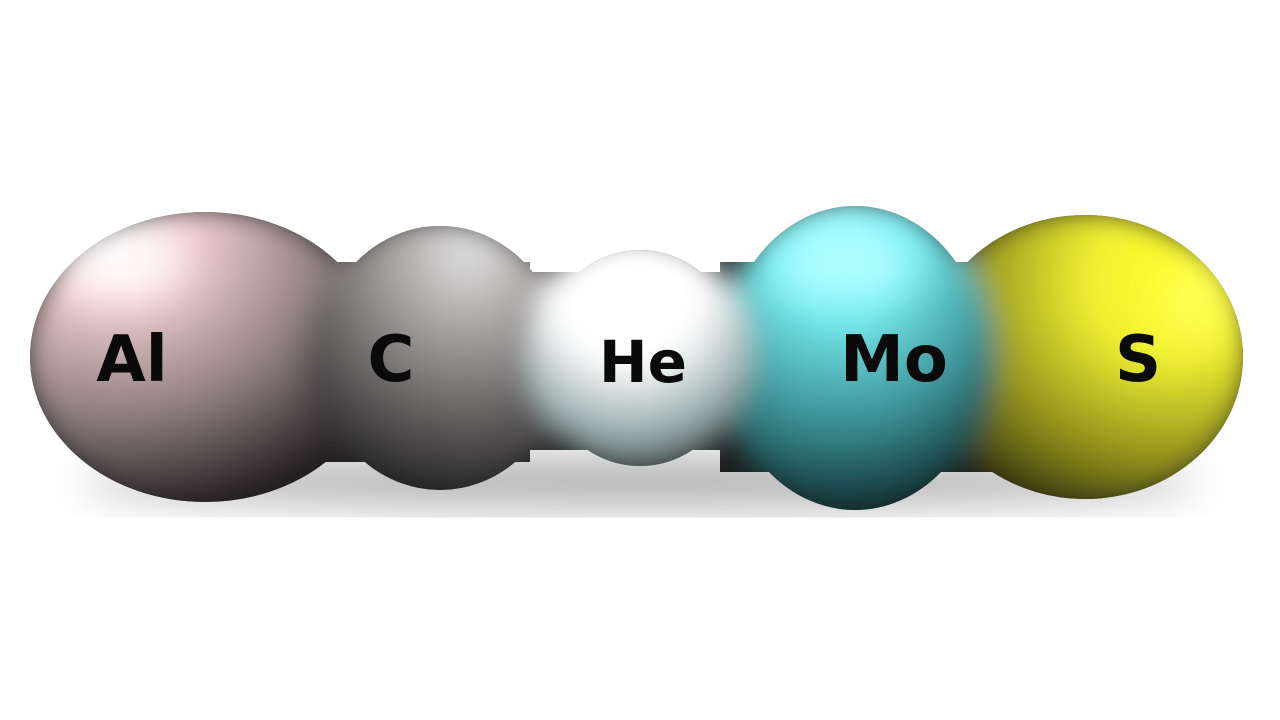 This screenshot has height=720, width=1280. I want to click on atom-label-he: He, so click(643, 362).